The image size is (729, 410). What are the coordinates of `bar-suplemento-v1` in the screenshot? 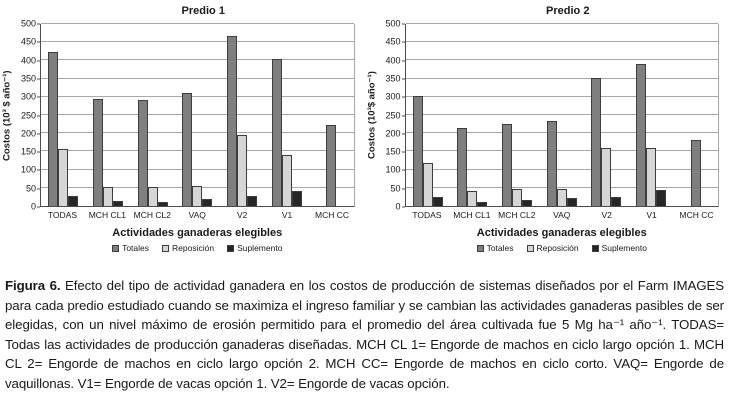 It's located at (296, 198).